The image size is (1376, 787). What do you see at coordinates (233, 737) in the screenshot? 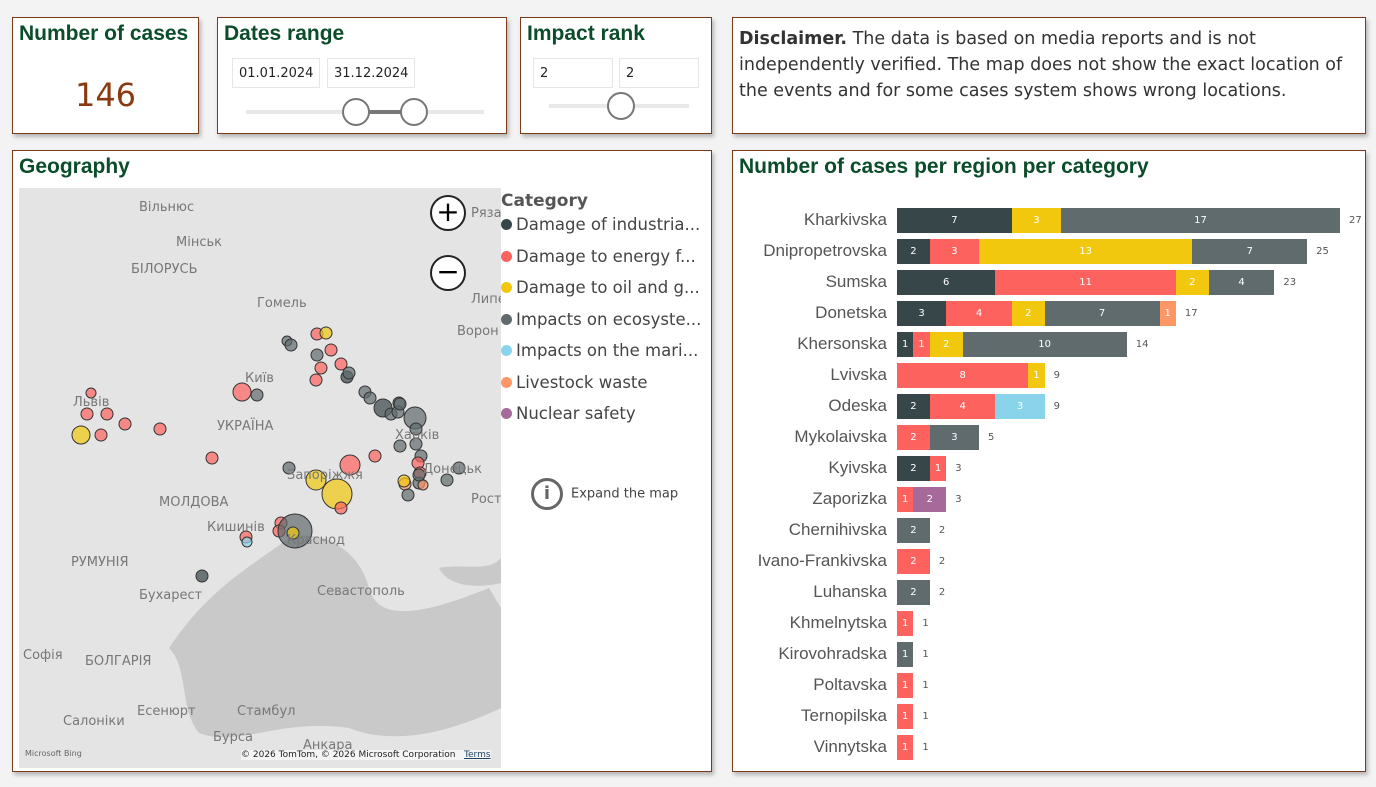
I see `map-place-label: Бурса` at bounding box center [233, 737].